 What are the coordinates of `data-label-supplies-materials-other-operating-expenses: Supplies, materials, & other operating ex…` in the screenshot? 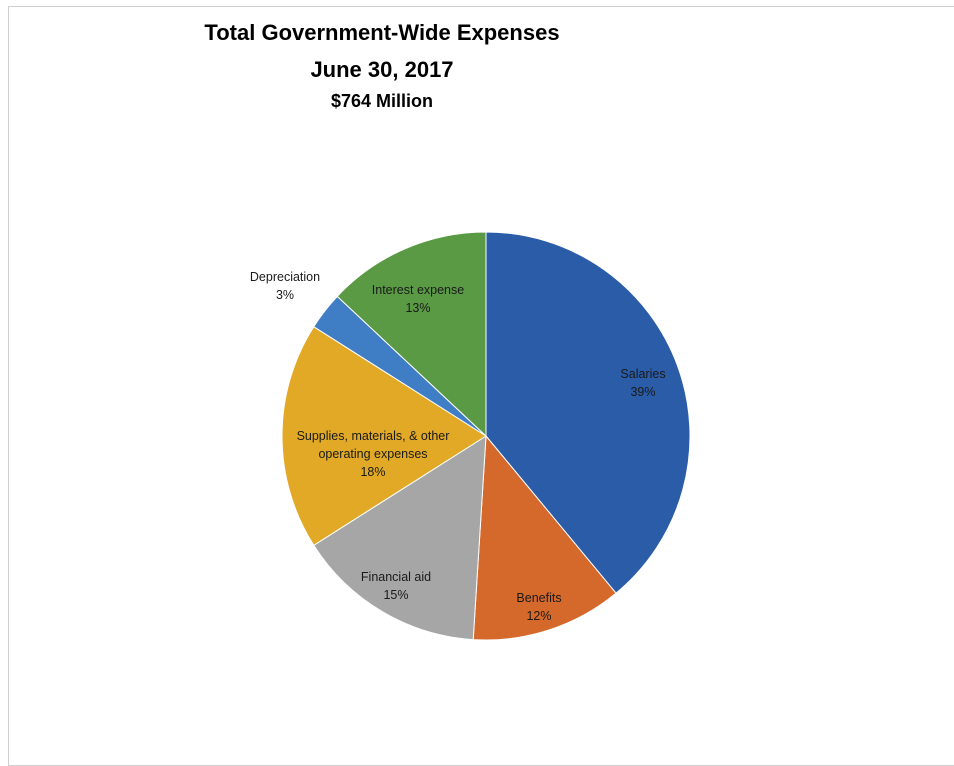 It's located at (373, 454).